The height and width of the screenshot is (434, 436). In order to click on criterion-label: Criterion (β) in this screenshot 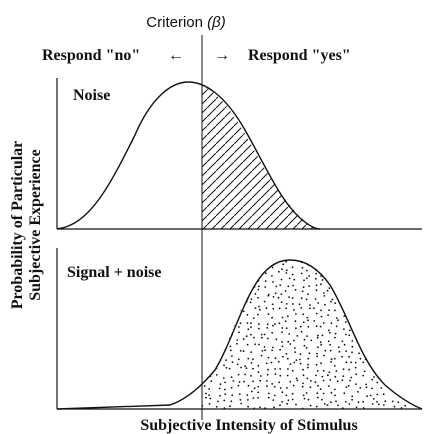, I will do `click(185, 22)`.